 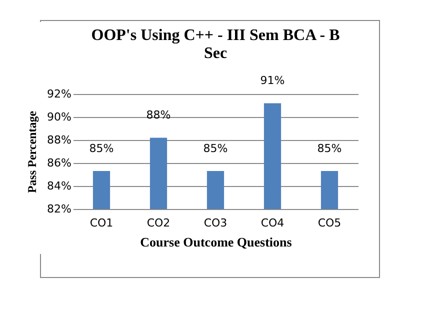 What do you see at coordinates (59, 117) in the screenshot?
I see `y-tick-label: 90%` at bounding box center [59, 117].